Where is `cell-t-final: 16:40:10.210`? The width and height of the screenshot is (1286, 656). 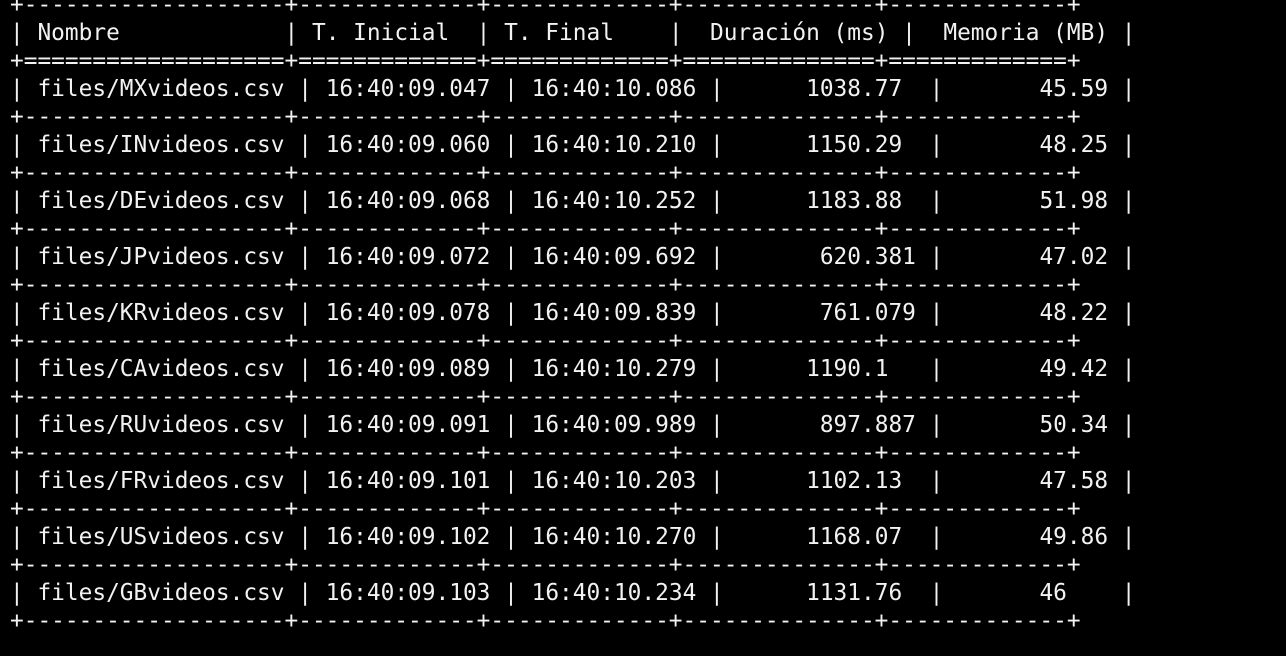
cell-t-final: 16:40:10.210 is located at coordinates (614, 145).